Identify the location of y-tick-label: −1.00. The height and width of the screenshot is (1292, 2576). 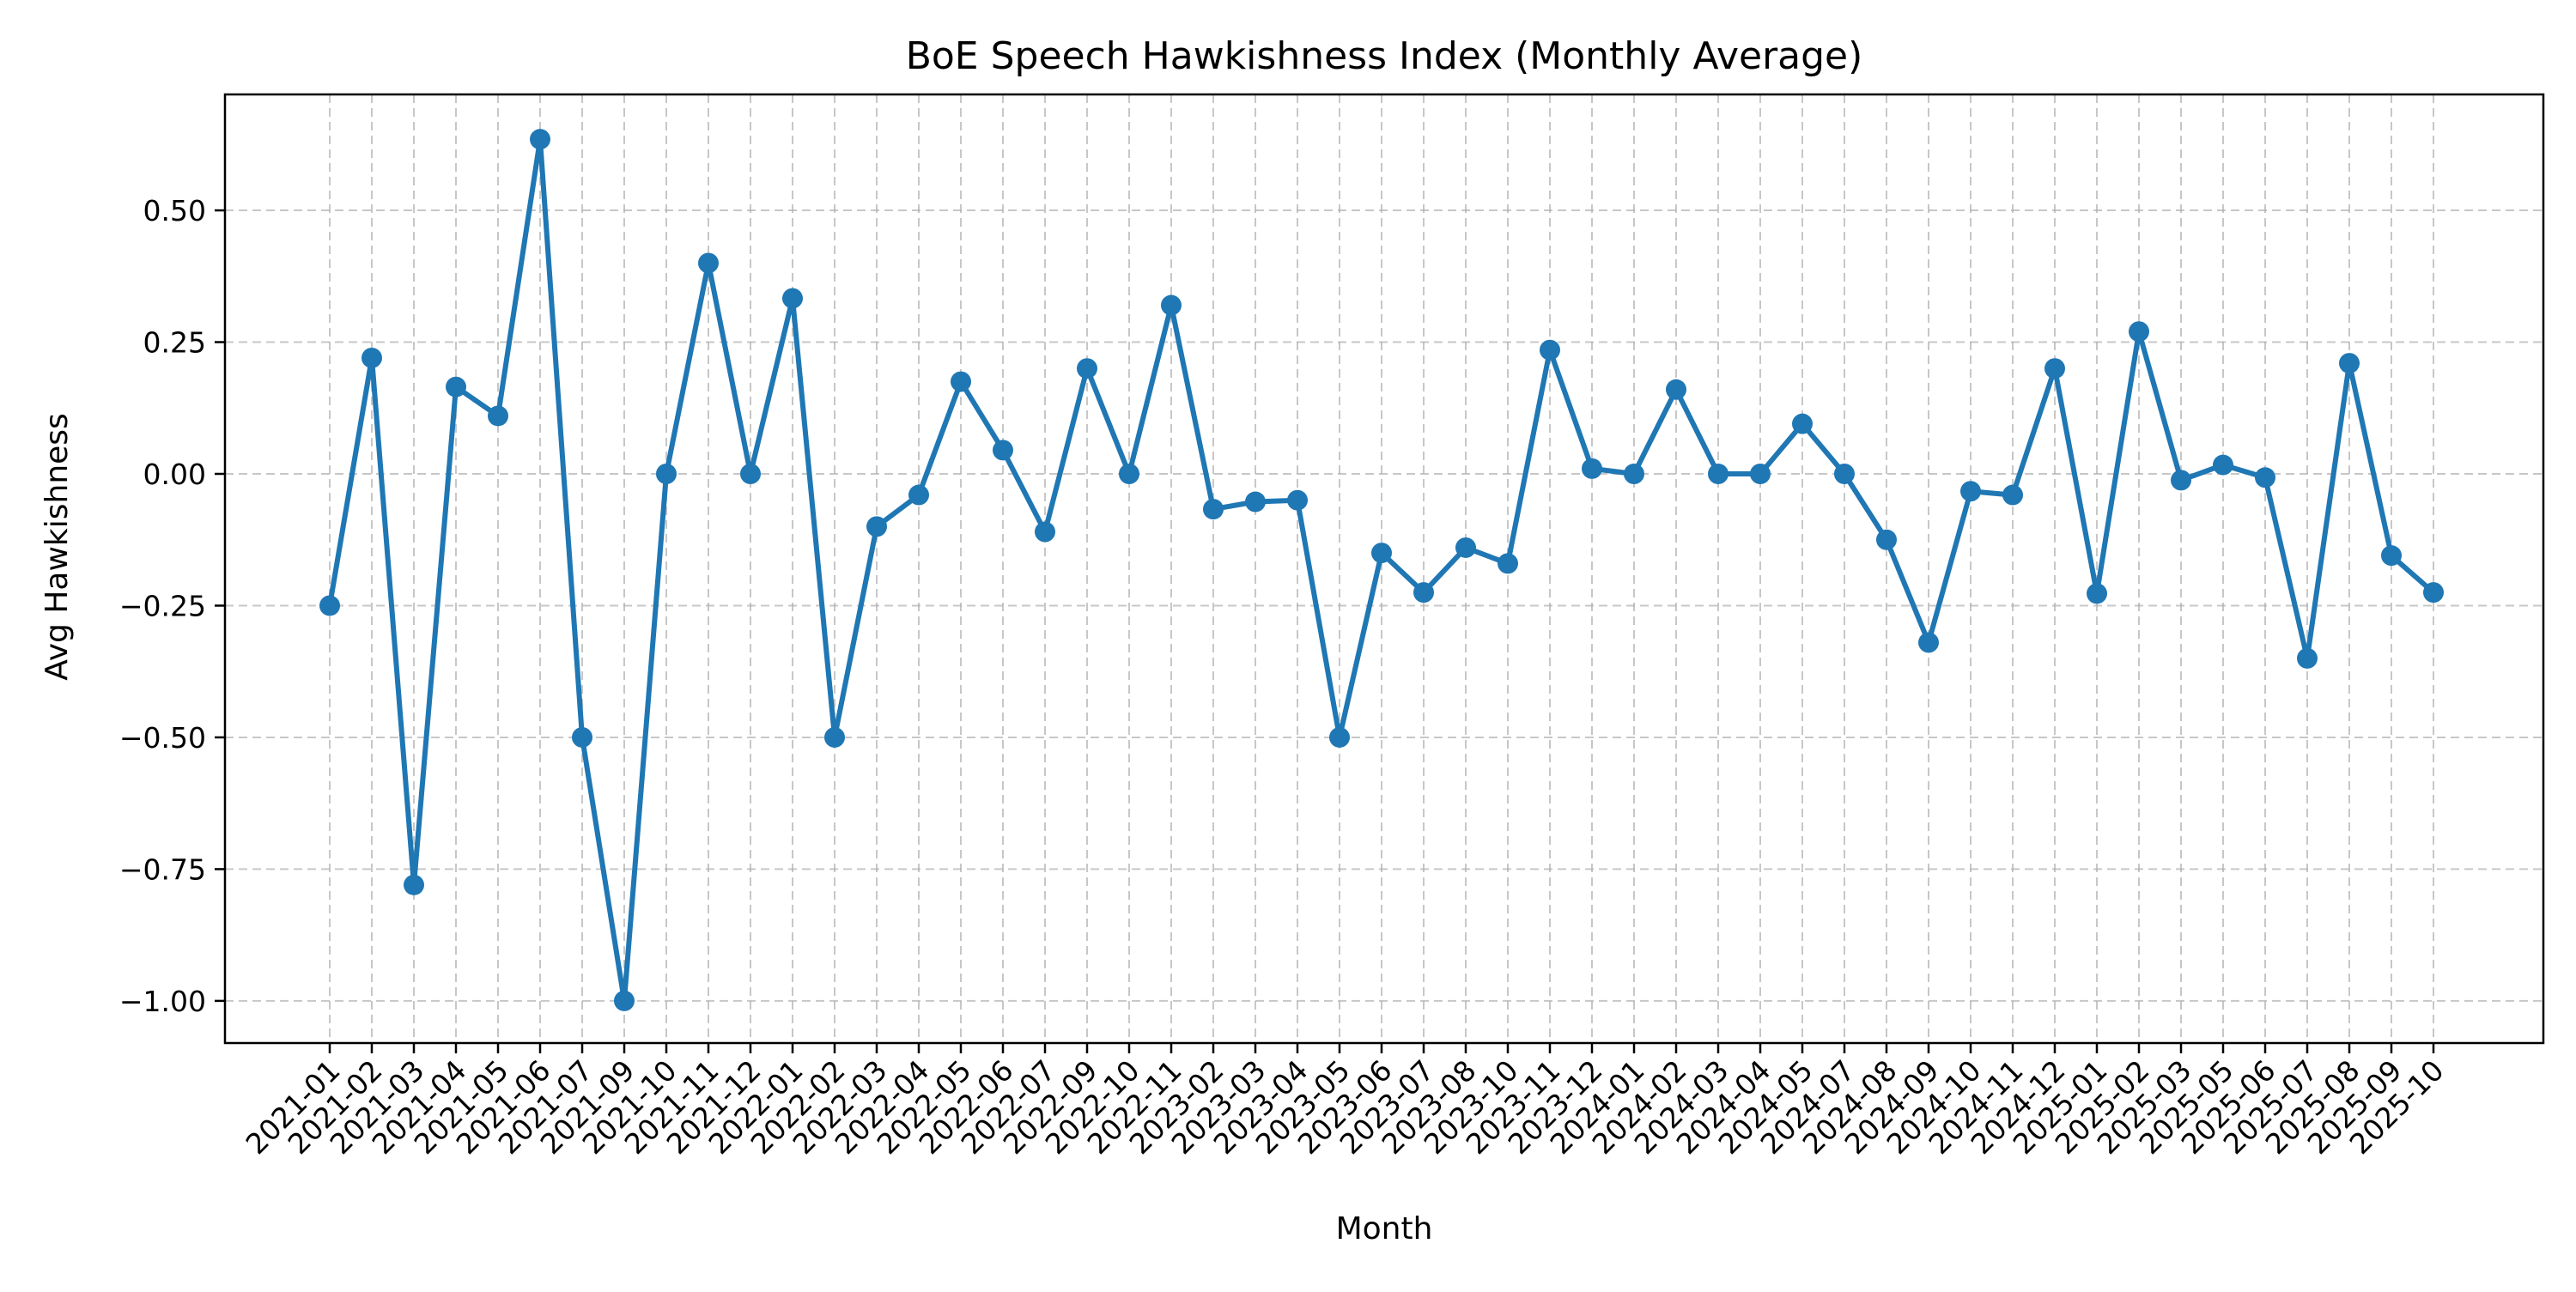
(162, 1001).